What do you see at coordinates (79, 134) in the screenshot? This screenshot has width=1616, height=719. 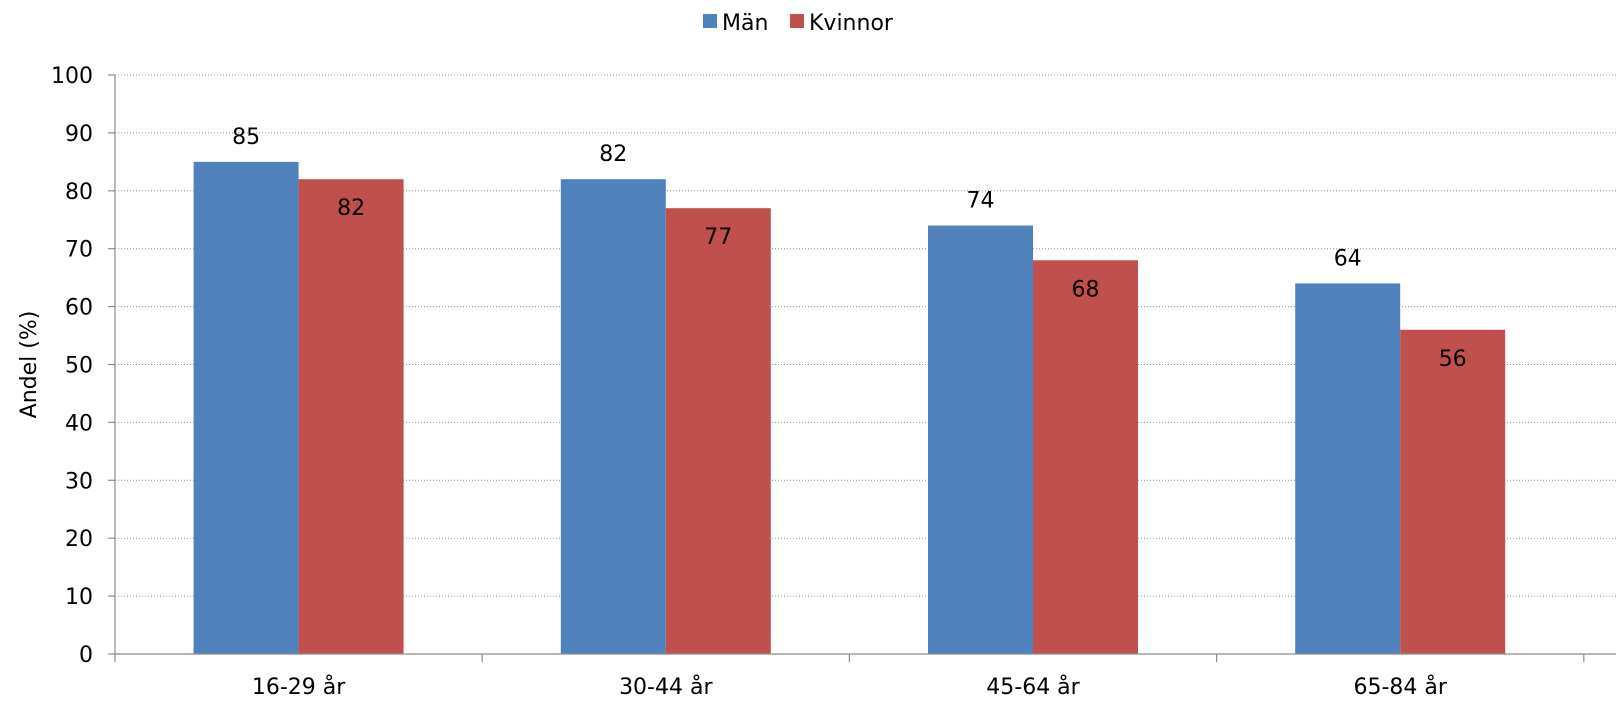 I see `y-tick-label: 90` at bounding box center [79, 134].